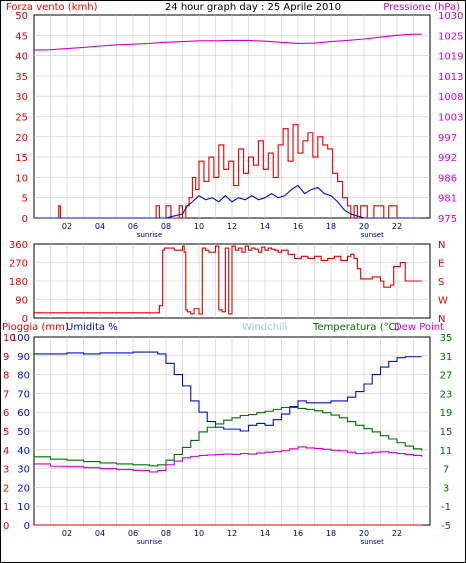  What do you see at coordinates (446, 526) in the screenshot?
I see `y-tick-label-right: -5` at bounding box center [446, 526].